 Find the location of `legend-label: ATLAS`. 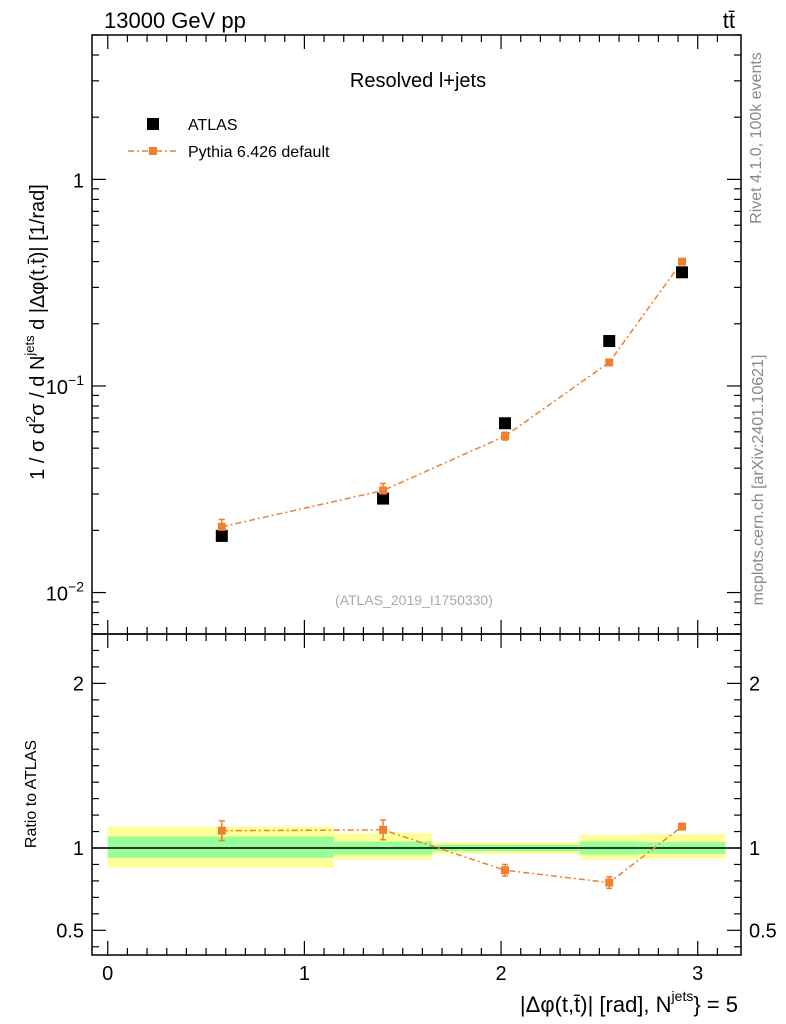

legend-label: ATLAS is located at coordinates (213, 125).